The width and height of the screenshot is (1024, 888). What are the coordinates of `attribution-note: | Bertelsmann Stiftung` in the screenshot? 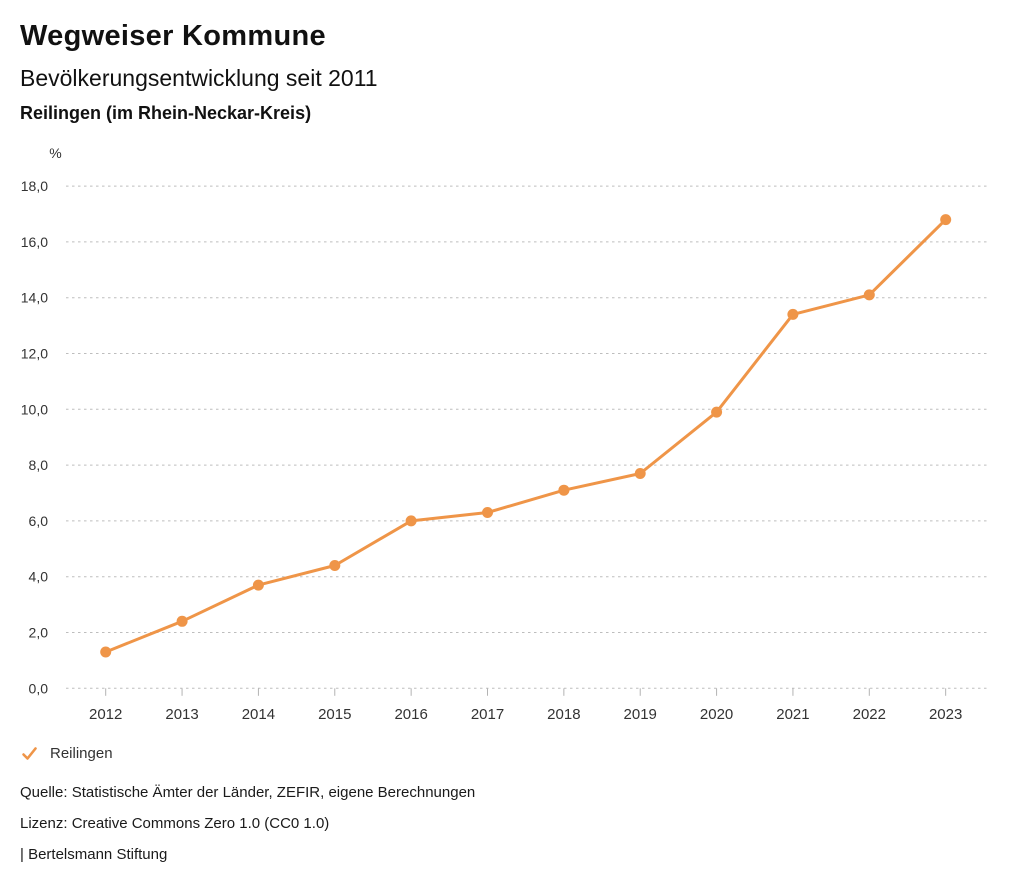 It's located at (94, 854).